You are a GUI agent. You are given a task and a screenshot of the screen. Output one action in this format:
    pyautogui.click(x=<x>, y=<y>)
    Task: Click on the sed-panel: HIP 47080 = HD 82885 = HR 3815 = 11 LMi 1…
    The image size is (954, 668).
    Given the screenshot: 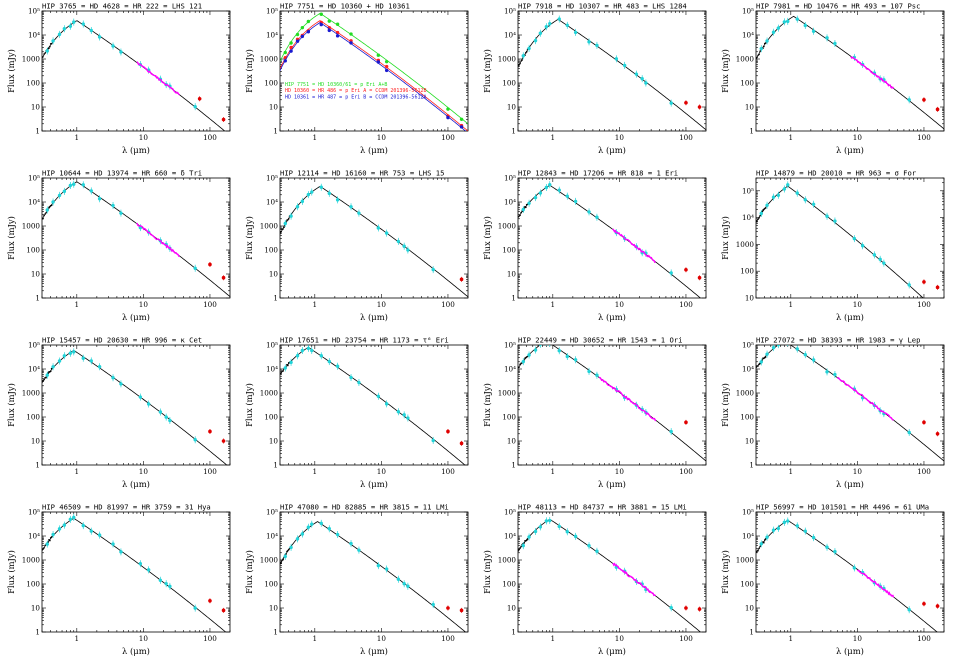 What is the action you would take?
    pyautogui.click(x=357, y=584)
    